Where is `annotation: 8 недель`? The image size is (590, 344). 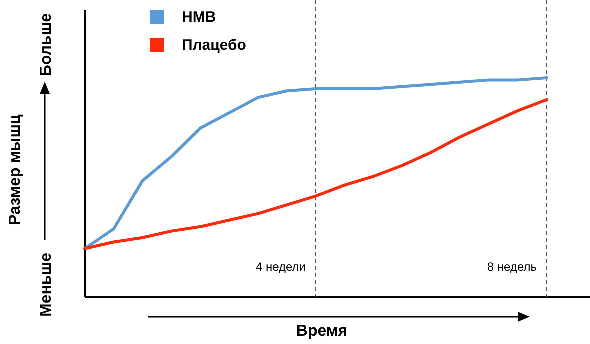
annotation: 8 недель is located at coordinates (512, 267).